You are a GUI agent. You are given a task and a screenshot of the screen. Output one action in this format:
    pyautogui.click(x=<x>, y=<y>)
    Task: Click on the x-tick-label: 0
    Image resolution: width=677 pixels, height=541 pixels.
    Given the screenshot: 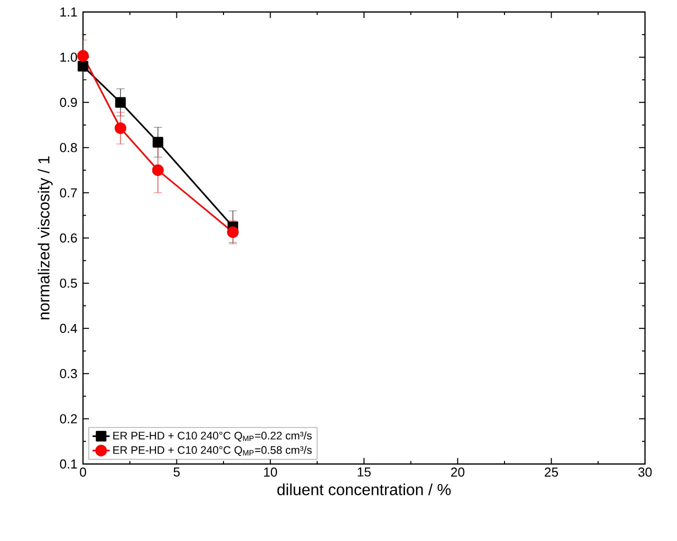 What is the action you would take?
    pyautogui.click(x=83, y=472)
    